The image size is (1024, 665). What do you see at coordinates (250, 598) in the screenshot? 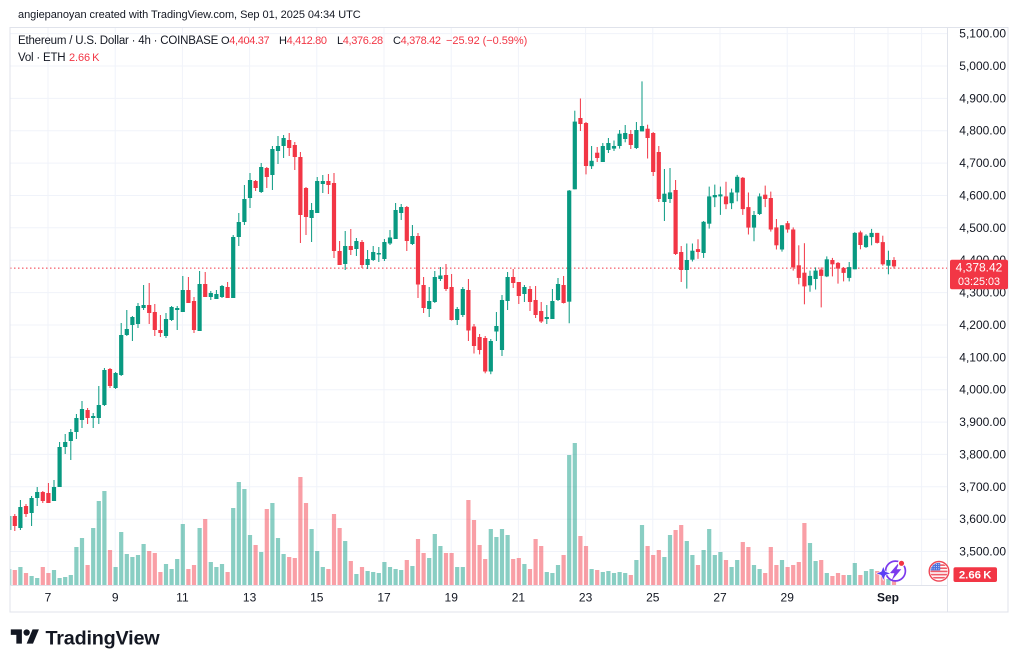
I see `svg-text: 13` at bounding box center [250, 598].